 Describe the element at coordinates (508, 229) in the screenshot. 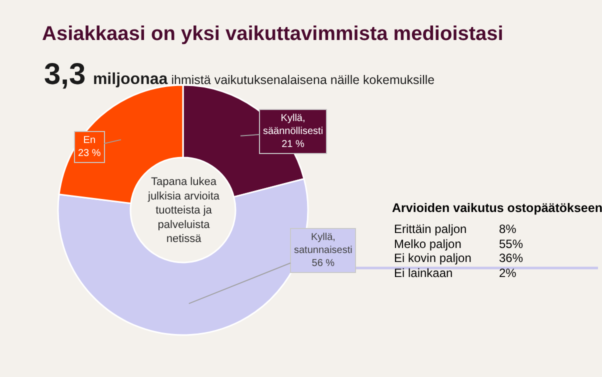

I see `text: 8%` at that location.